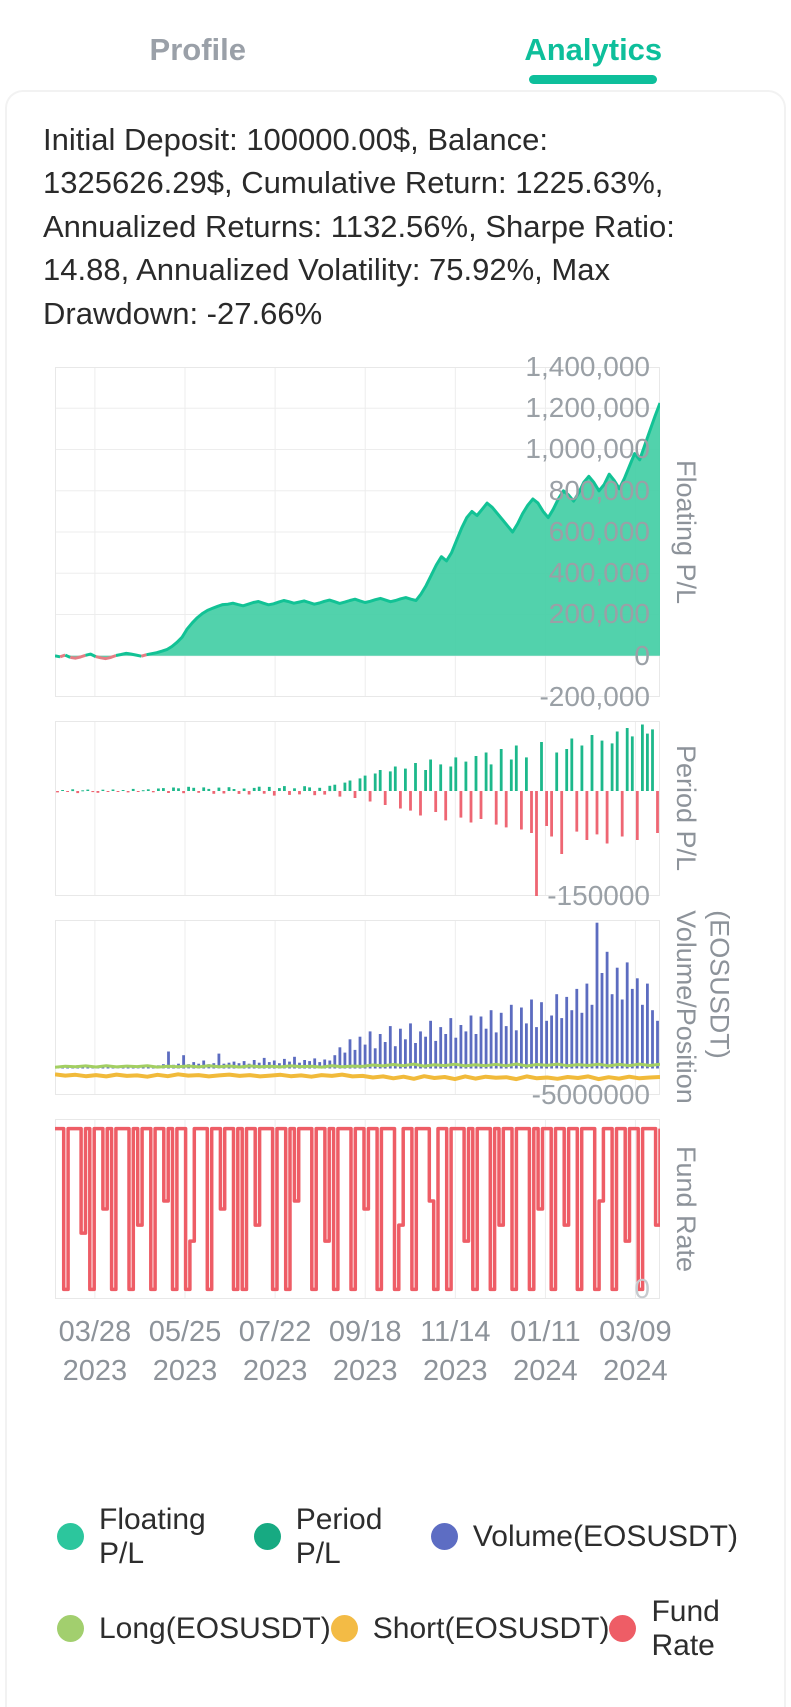 Image resolution: width=791 pixels, height=1707 pixels. Describe the element at coordinates (599, 573) in the screenshot. I see `y-tick-label: 400,000` at that location.